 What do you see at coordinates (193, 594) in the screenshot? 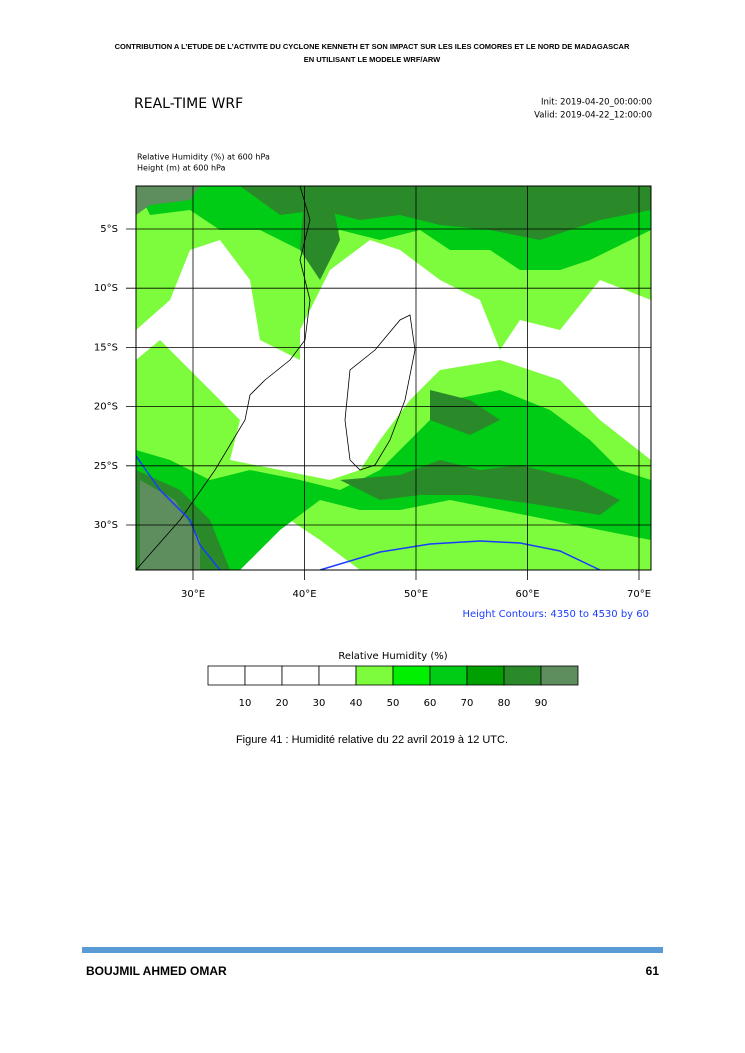
I see `lon-label: 30°E` at bounding box center [193, 594].